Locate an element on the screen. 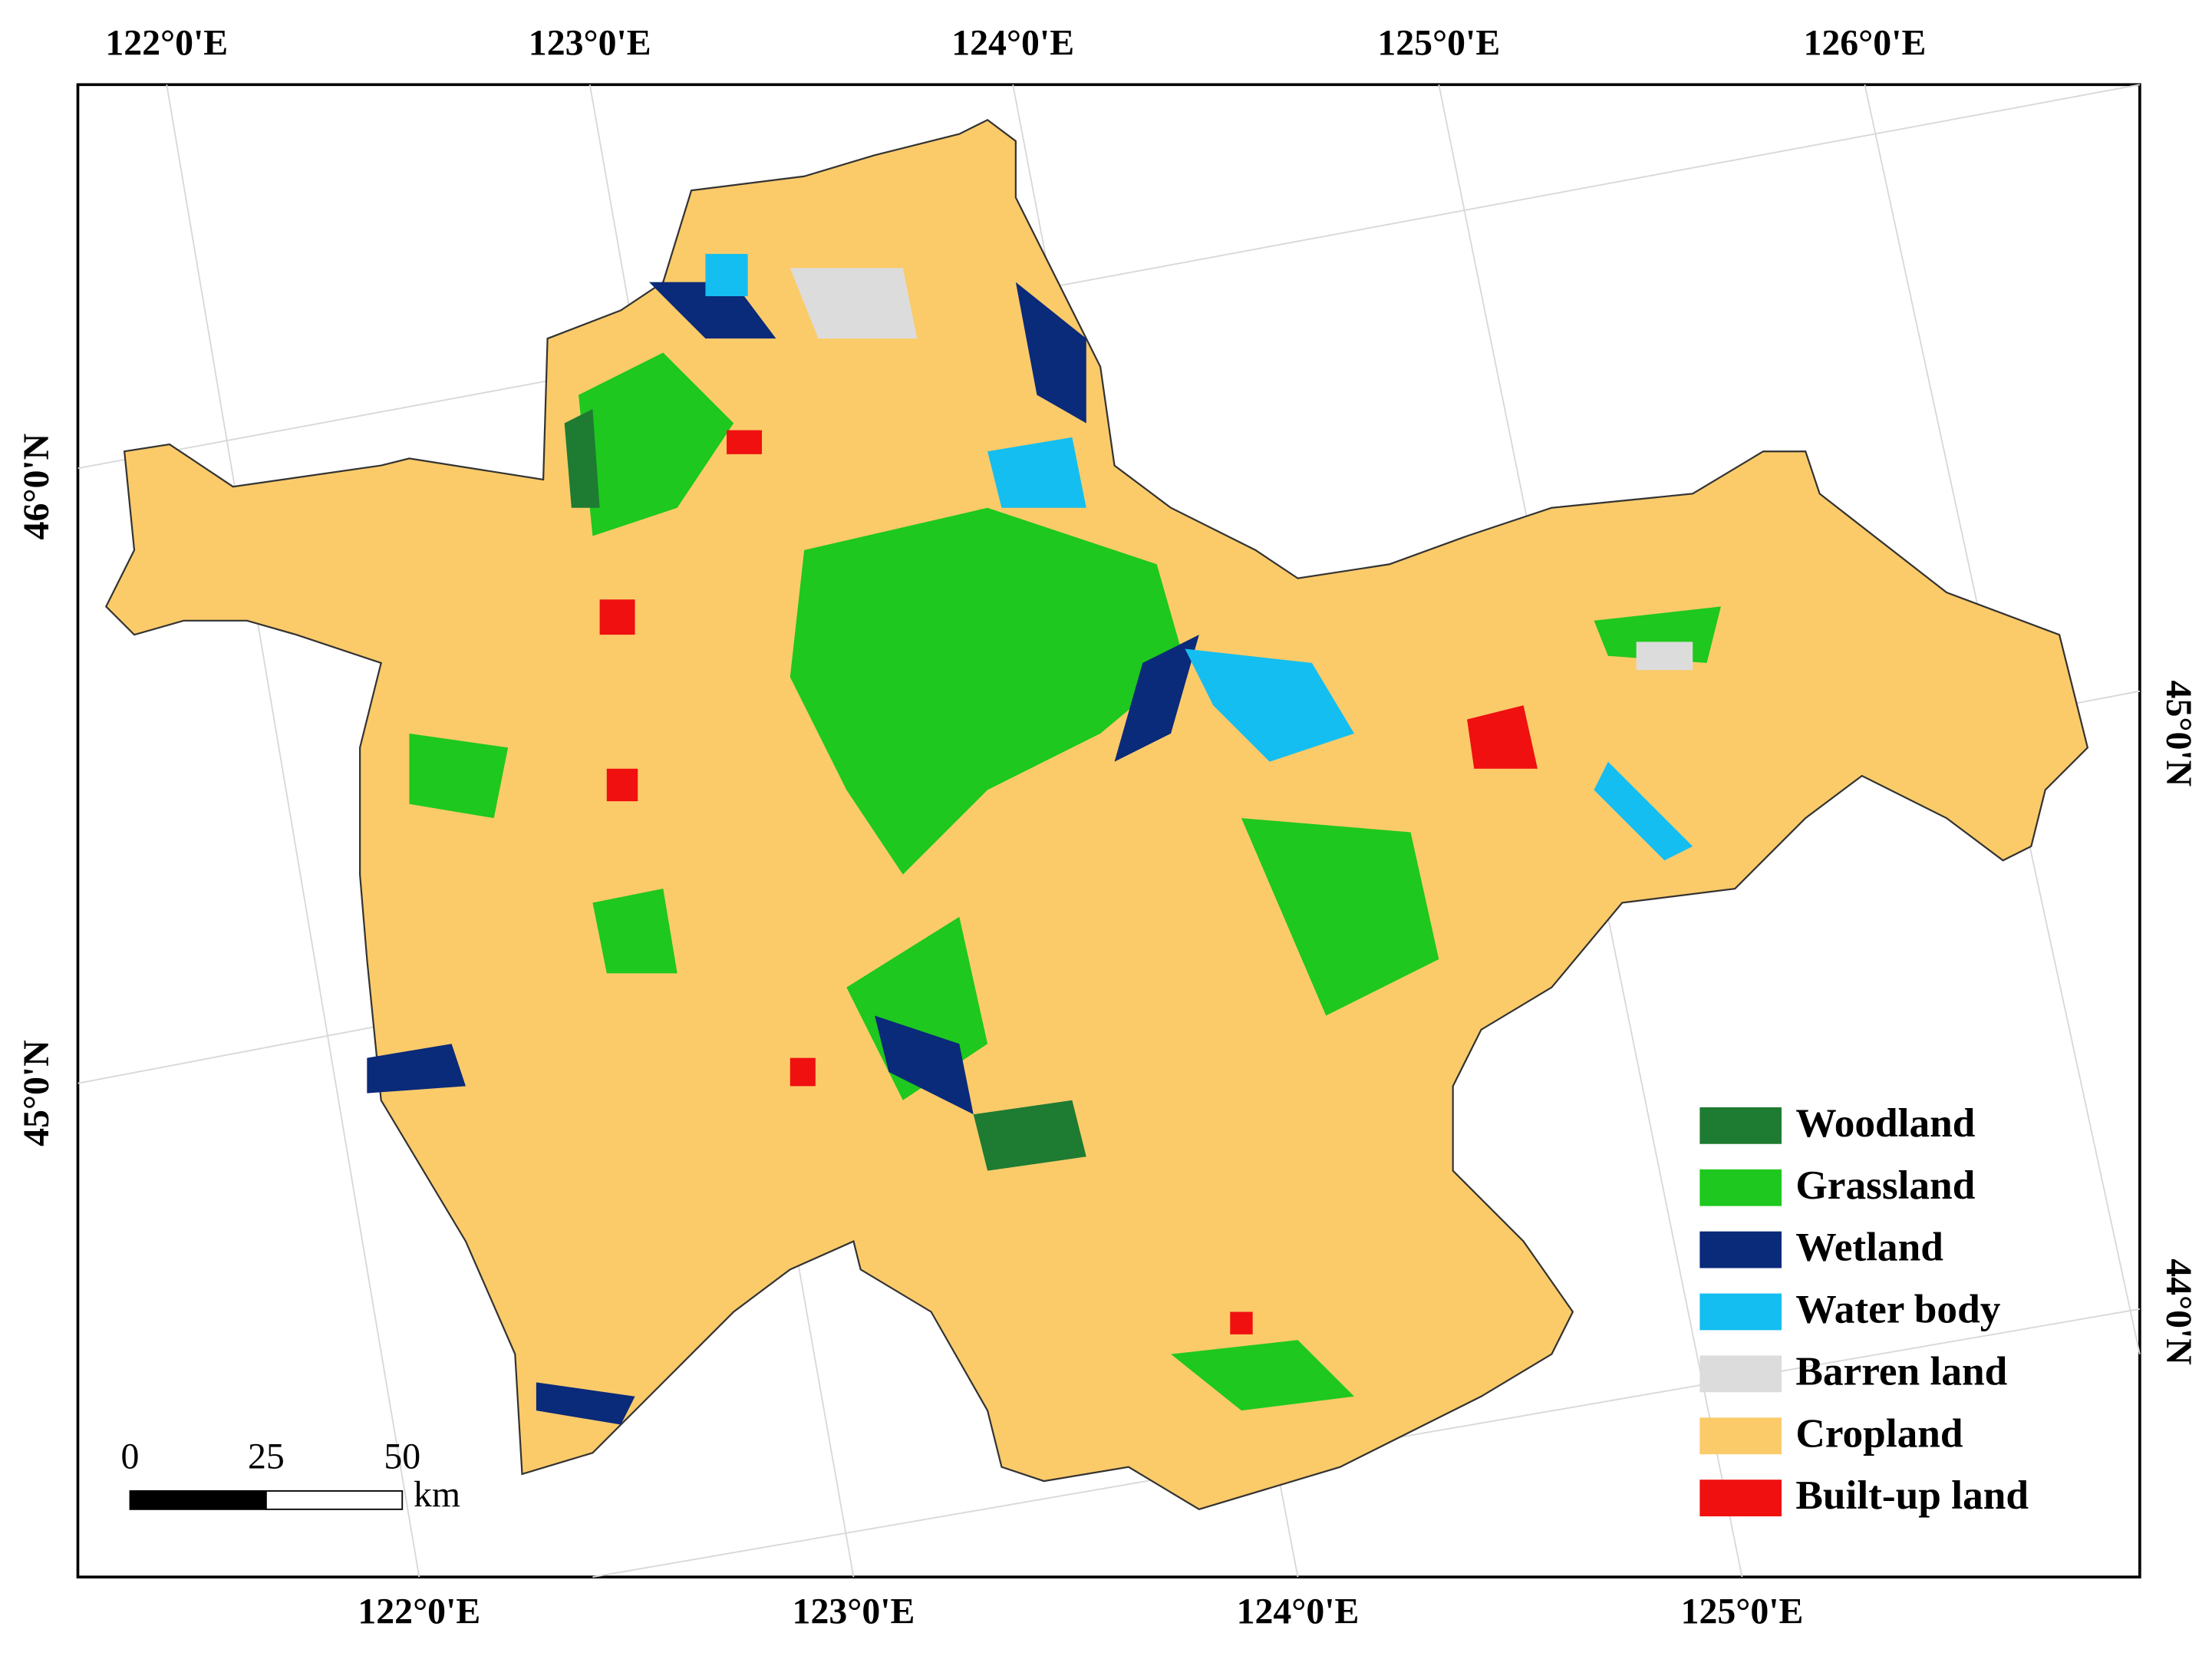 The width and height of the screenshot is (2212, 1656). legend-label: Wetland is located at coordinates (1869, 1248).